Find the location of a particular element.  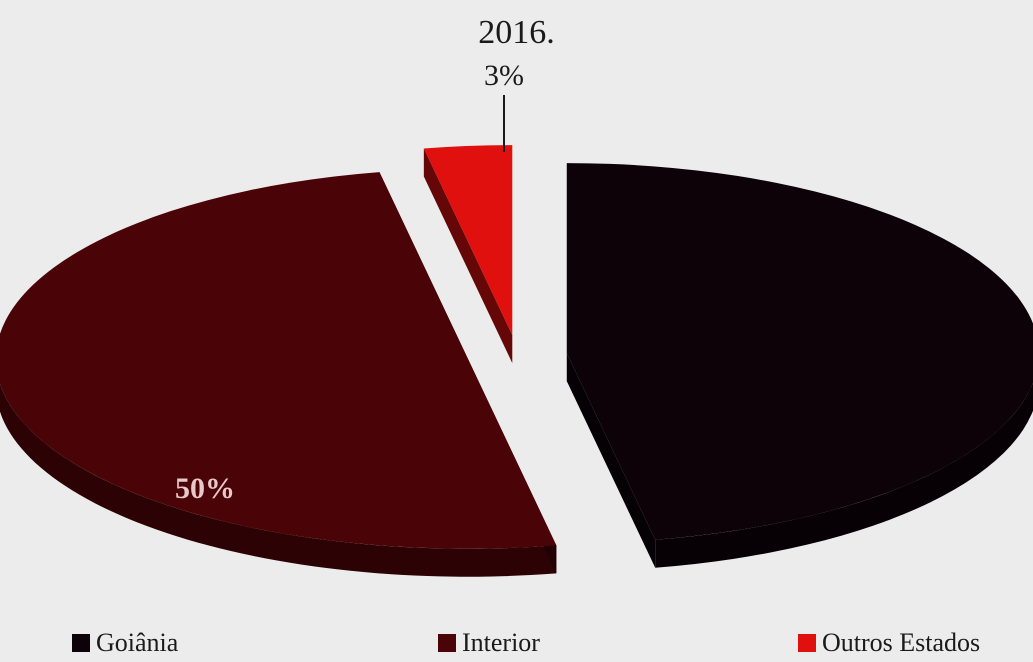

legend-label-outros-estados: Outros Estados is located at coordinates (901, 642).